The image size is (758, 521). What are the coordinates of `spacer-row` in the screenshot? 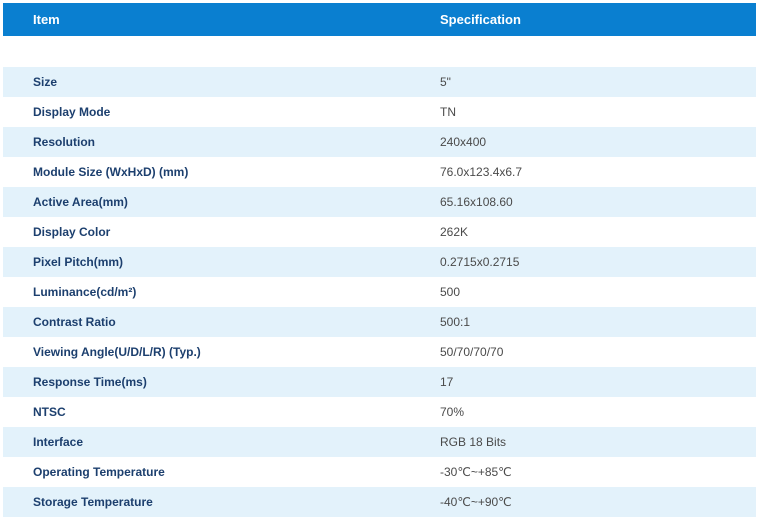 It's located at (379, 51).